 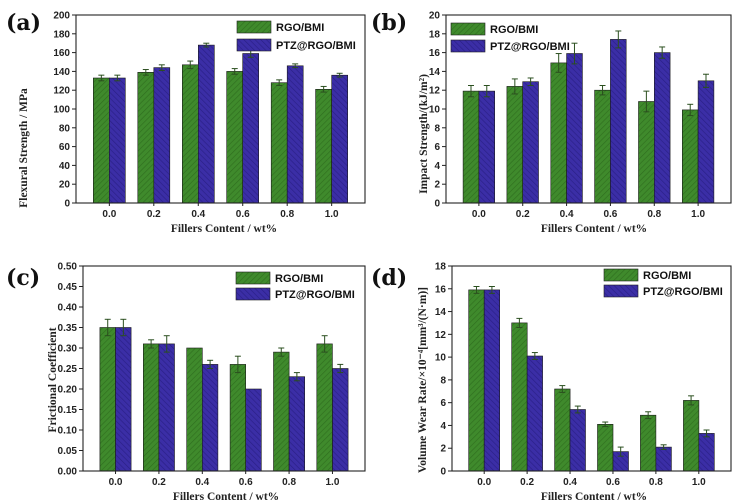 I want to click on y-tick-label: 0.50, so click(x=68, y=267).